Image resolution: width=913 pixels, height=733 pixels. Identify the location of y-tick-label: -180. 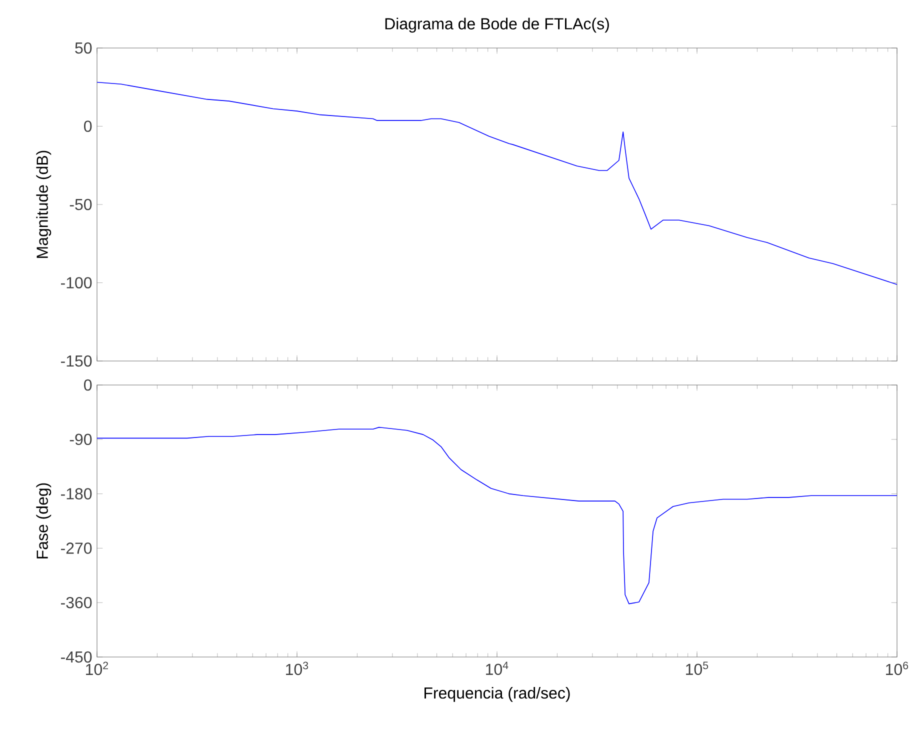
(76, 494).